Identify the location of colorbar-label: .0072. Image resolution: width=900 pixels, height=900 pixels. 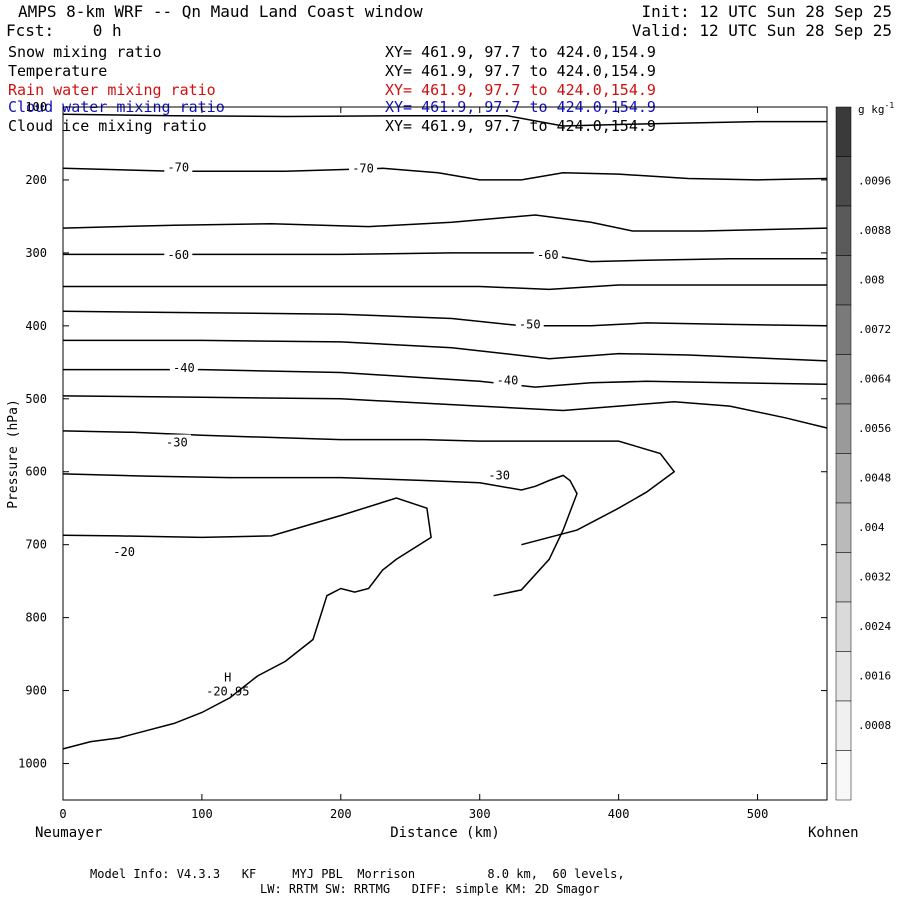
(874, 329).